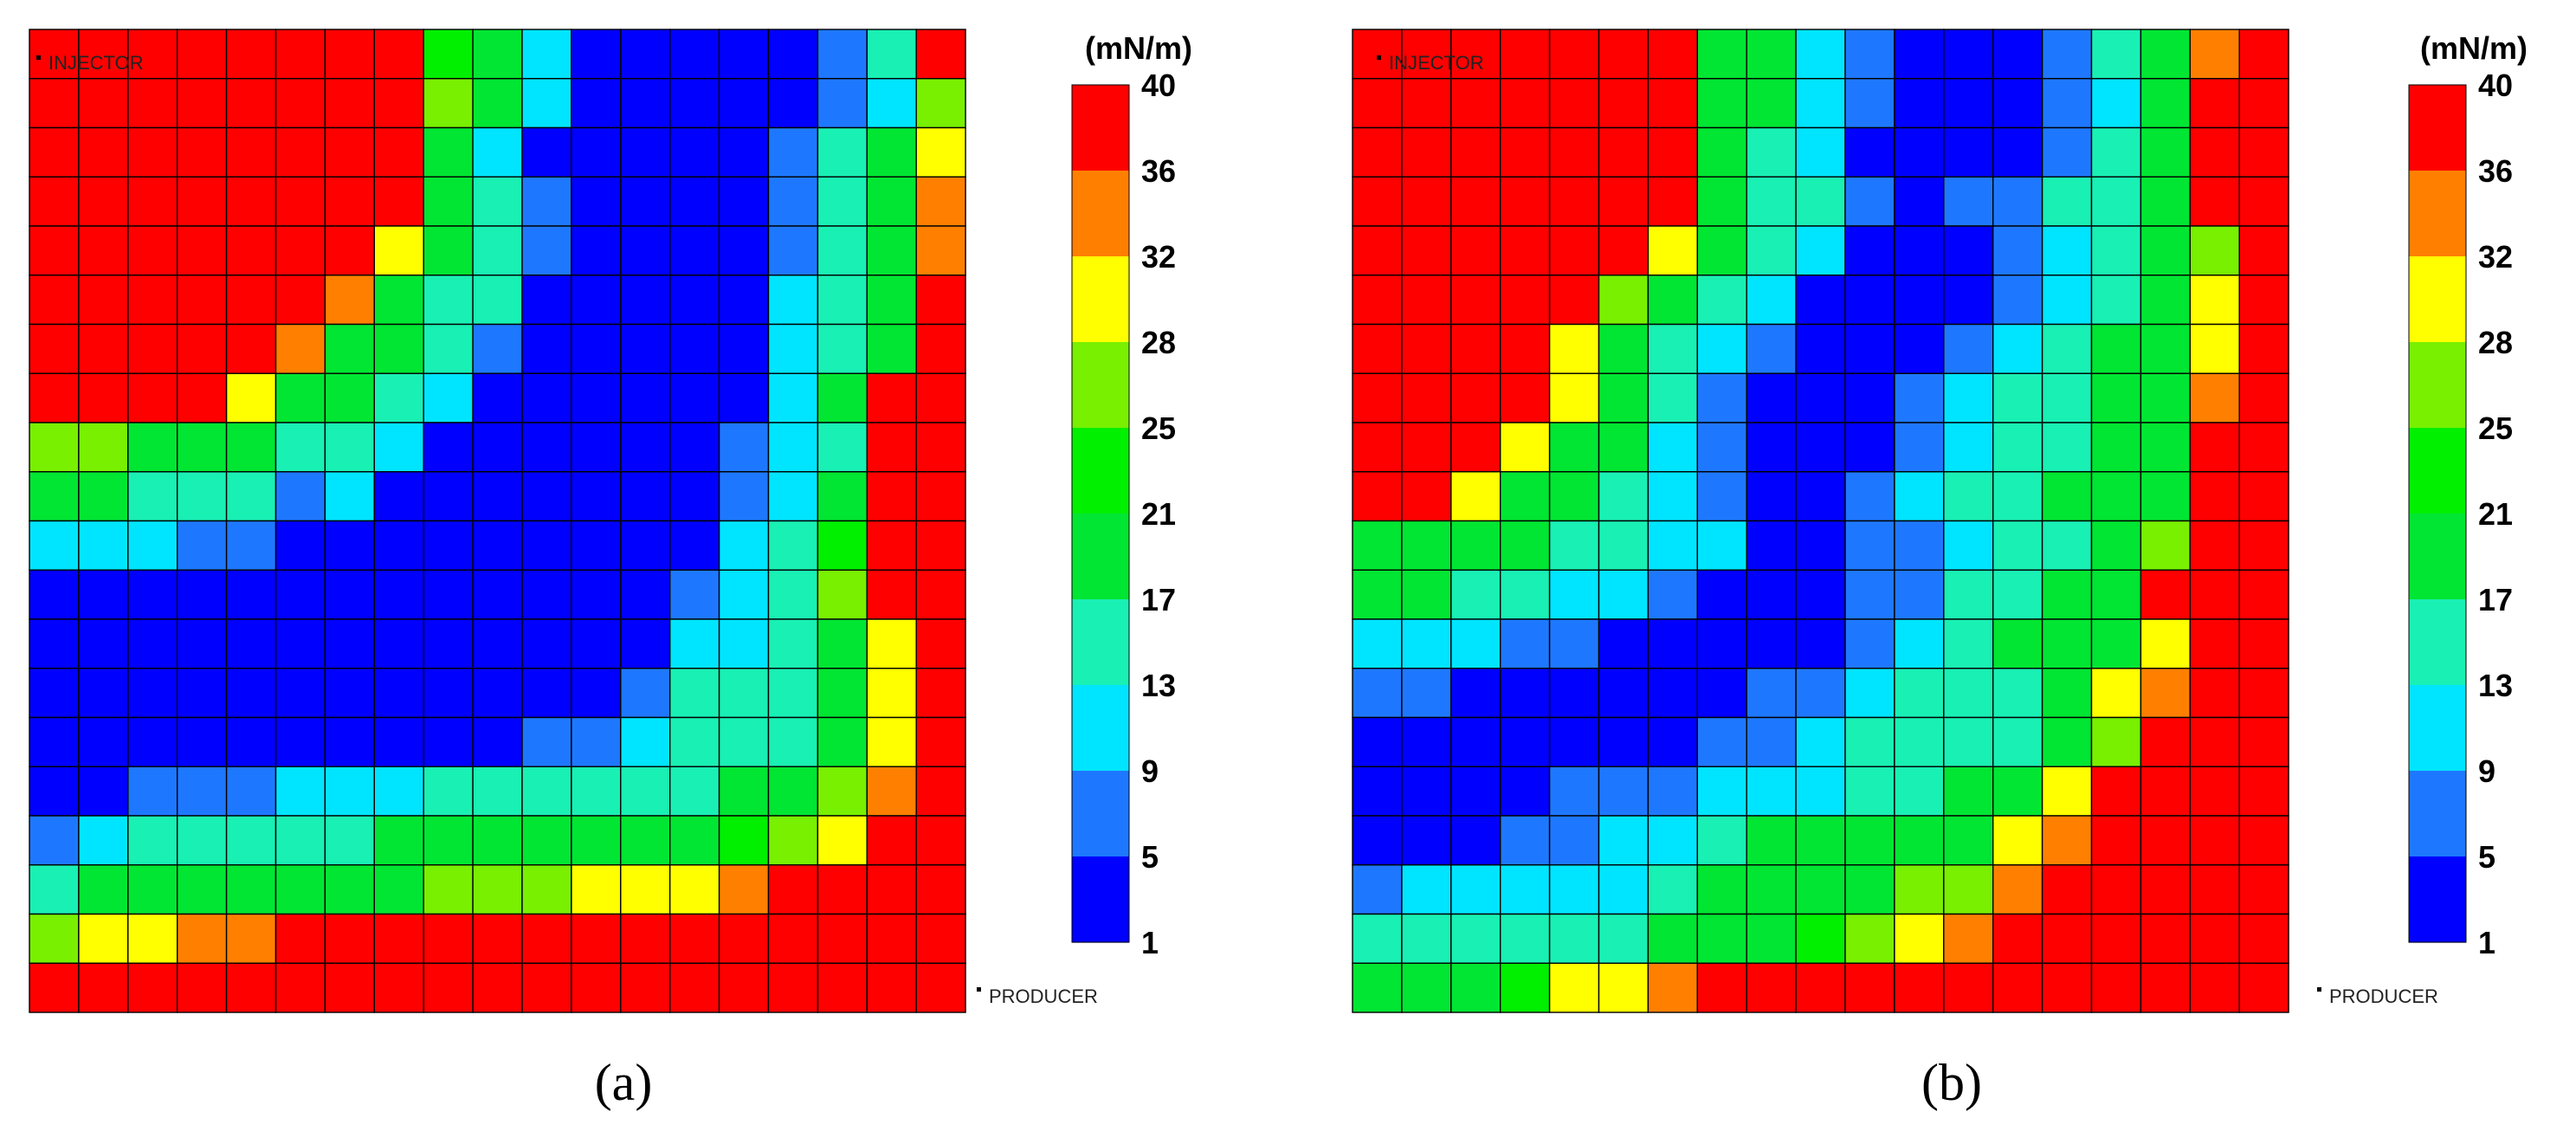 The image size is (2576, 1144). I want to click on panel-label: (a), so click(624, 1082).